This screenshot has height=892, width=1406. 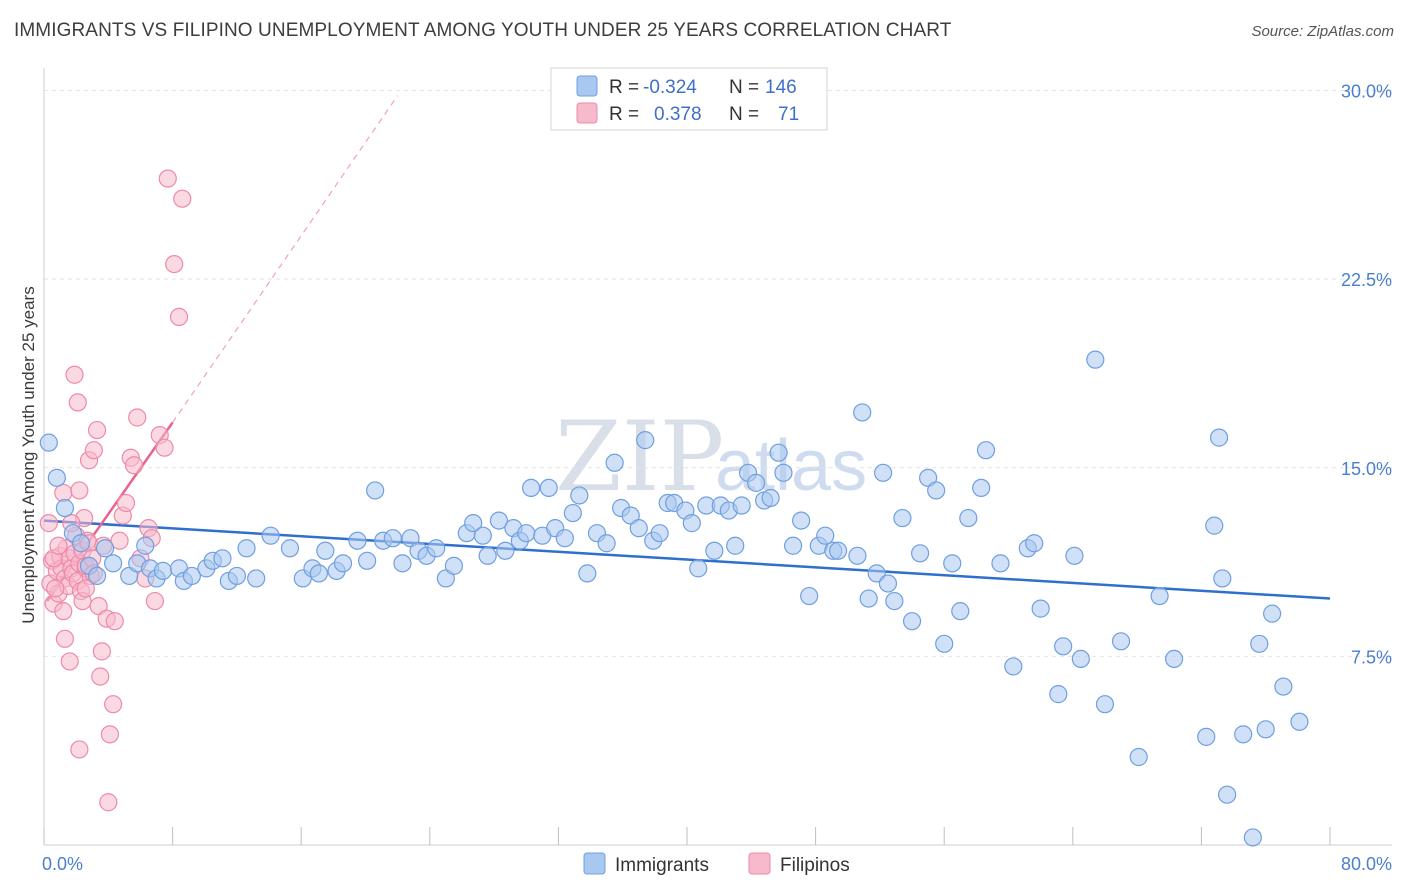 What do you see at coordinates (28, 454) in the screenshot?
I see `y-axis-label: Unemployment Among Youth under 25 years` at bounding box center [28, 454].